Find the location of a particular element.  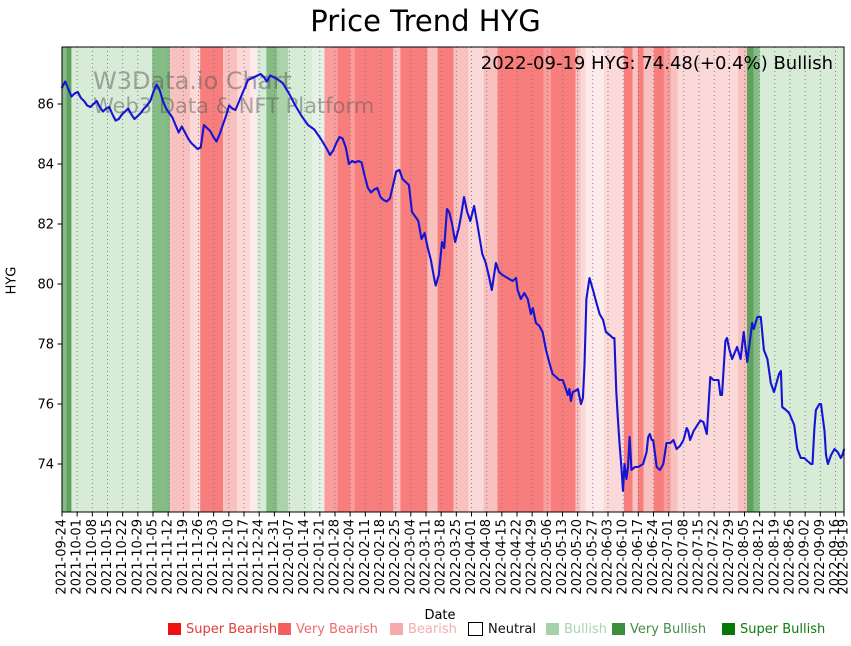

x-tick-label: 2022-09-19 is located at coordinates (844, 557).